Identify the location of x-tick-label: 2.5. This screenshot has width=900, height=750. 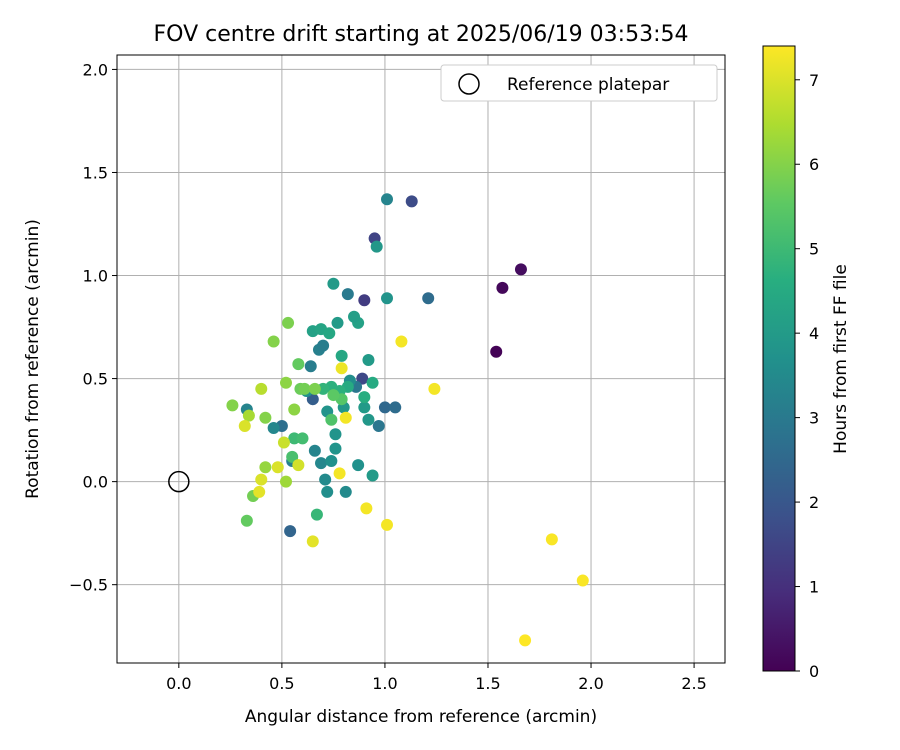
(693, 683).